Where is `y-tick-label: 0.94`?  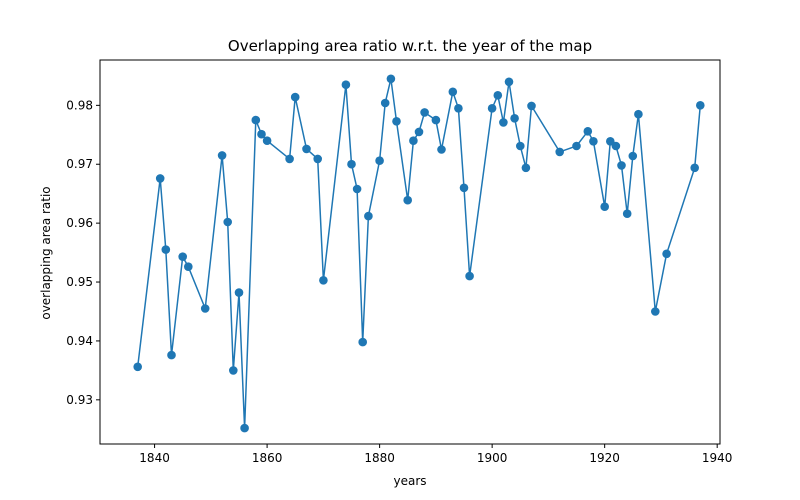 y-tick-label: 0.94 is located at coordinates (79, 341).